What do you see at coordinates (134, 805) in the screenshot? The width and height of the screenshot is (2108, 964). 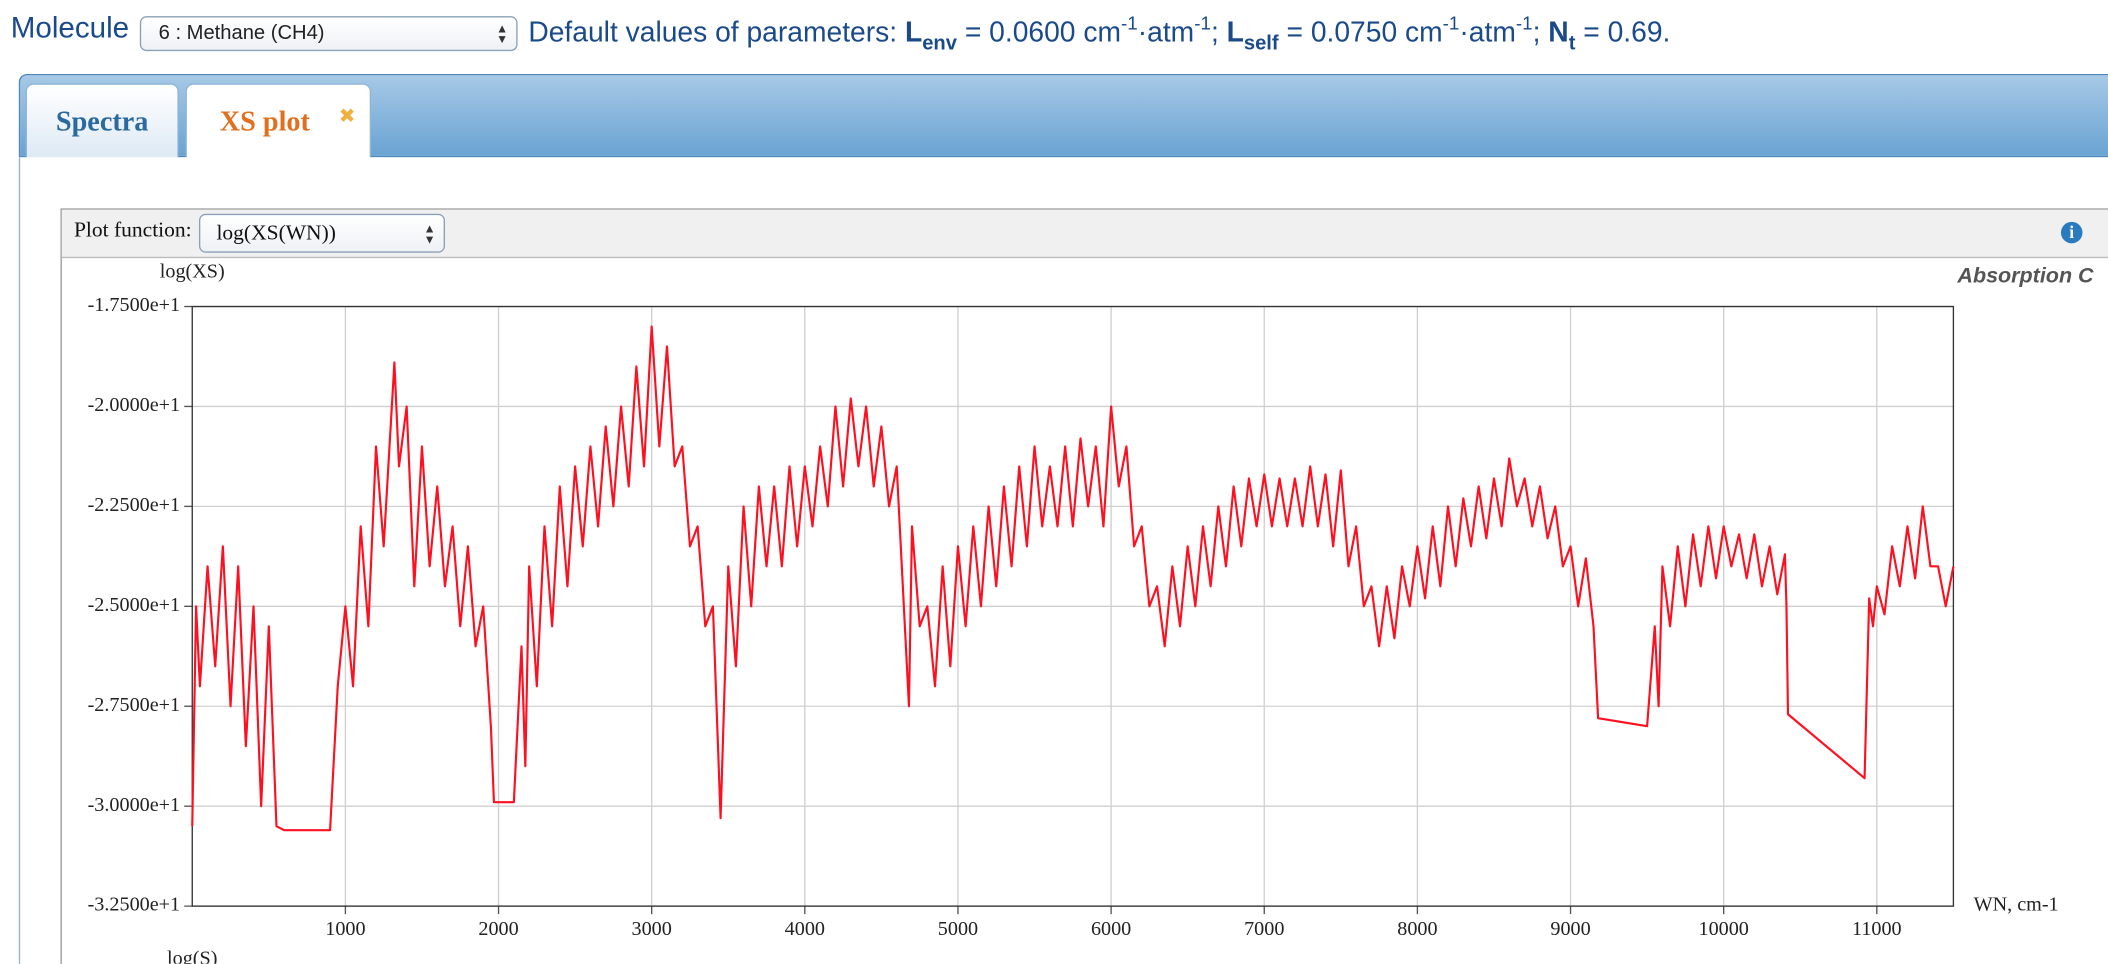 I see `y-tick-label: -3.0000e+1` at bounding box center [134, 805].